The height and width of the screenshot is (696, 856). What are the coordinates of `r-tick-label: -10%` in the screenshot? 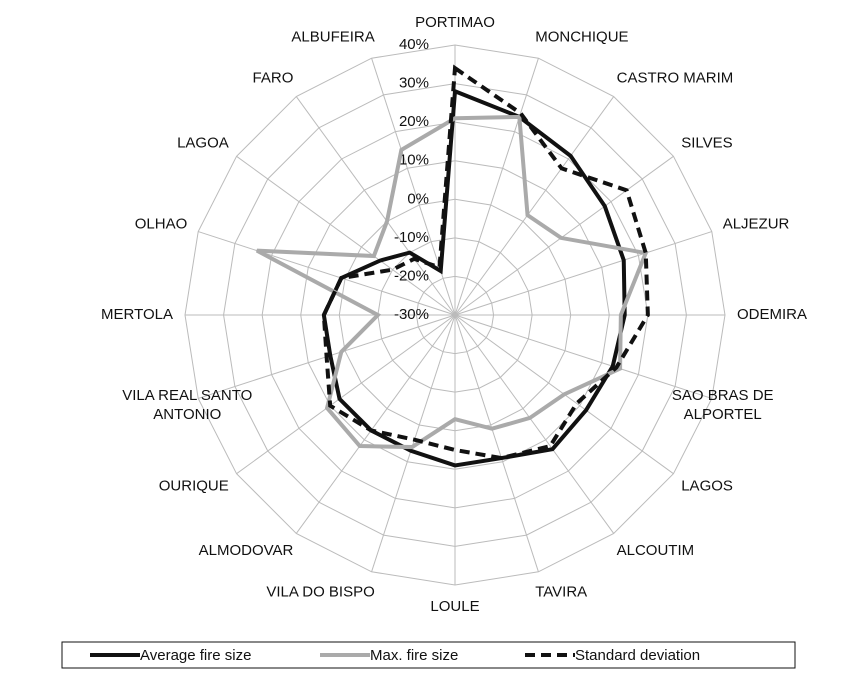 It's located at (411, 237).